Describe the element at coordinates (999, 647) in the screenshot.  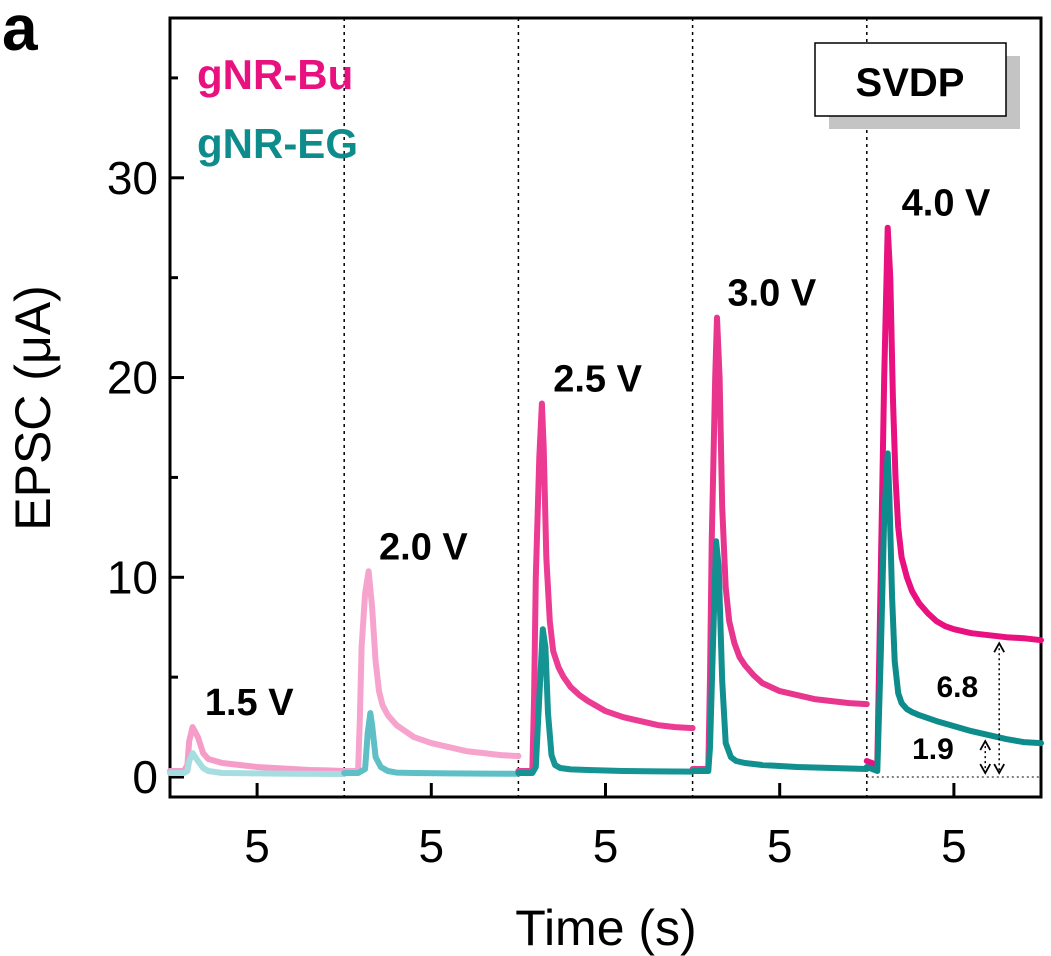
I see `arrow-6-8-head-up` at that location.